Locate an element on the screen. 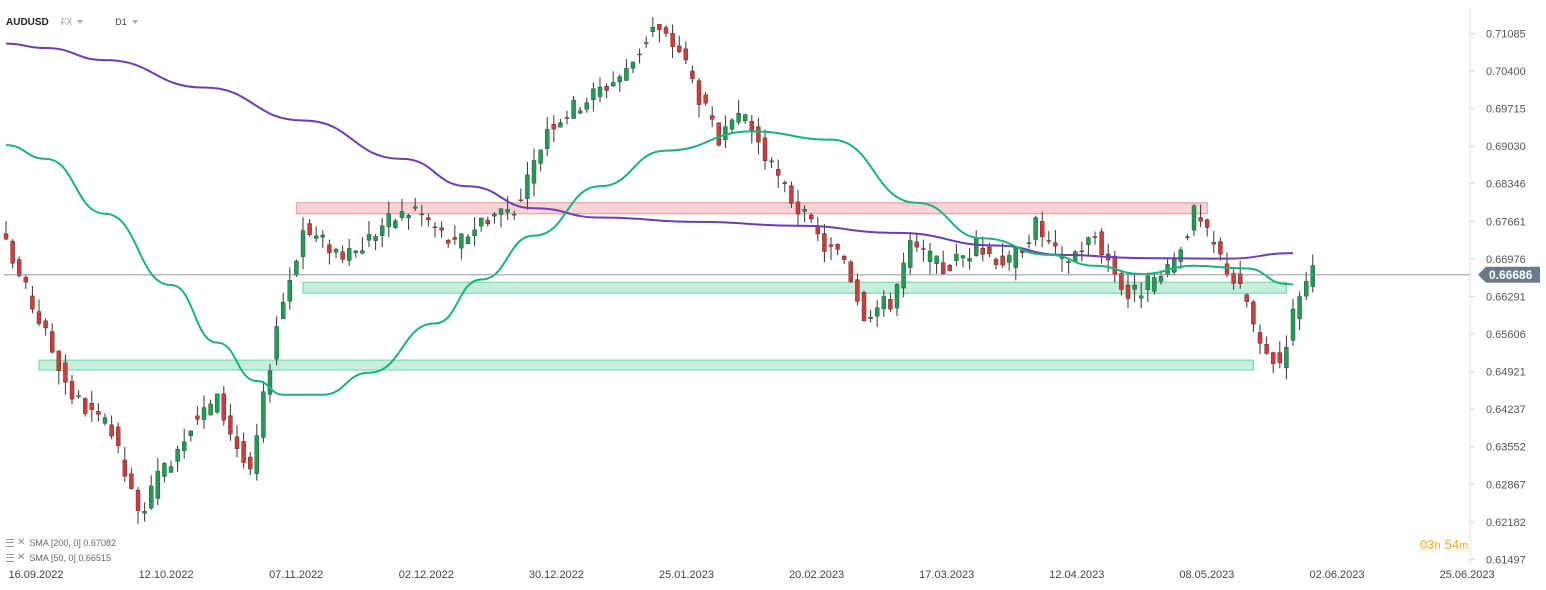  indicator-sma50: ✕ SMA [50, 0] 0.66515 is located at coordinates (58, 557).